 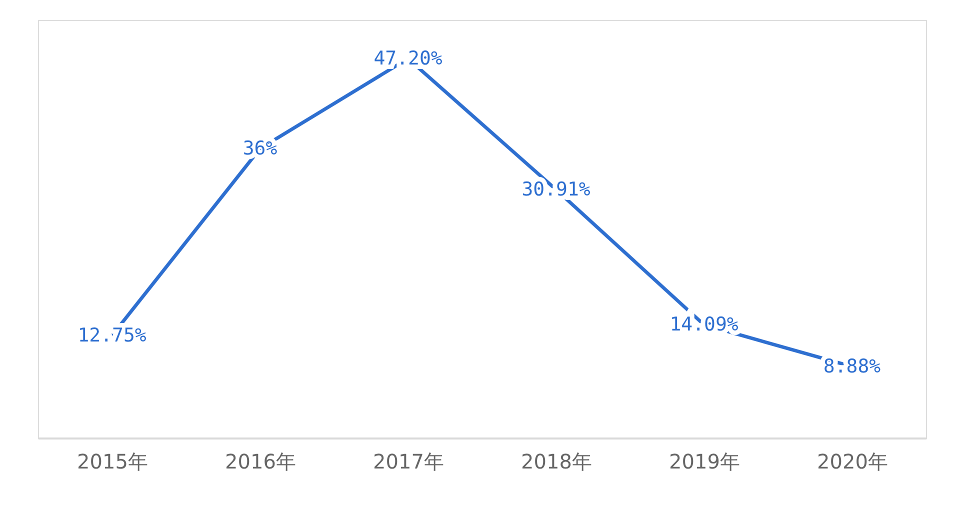 What do you see at coordinates (408, 59) in the screenshot?
I see `data-label: 47.20%` at bounding box center [408, 59].